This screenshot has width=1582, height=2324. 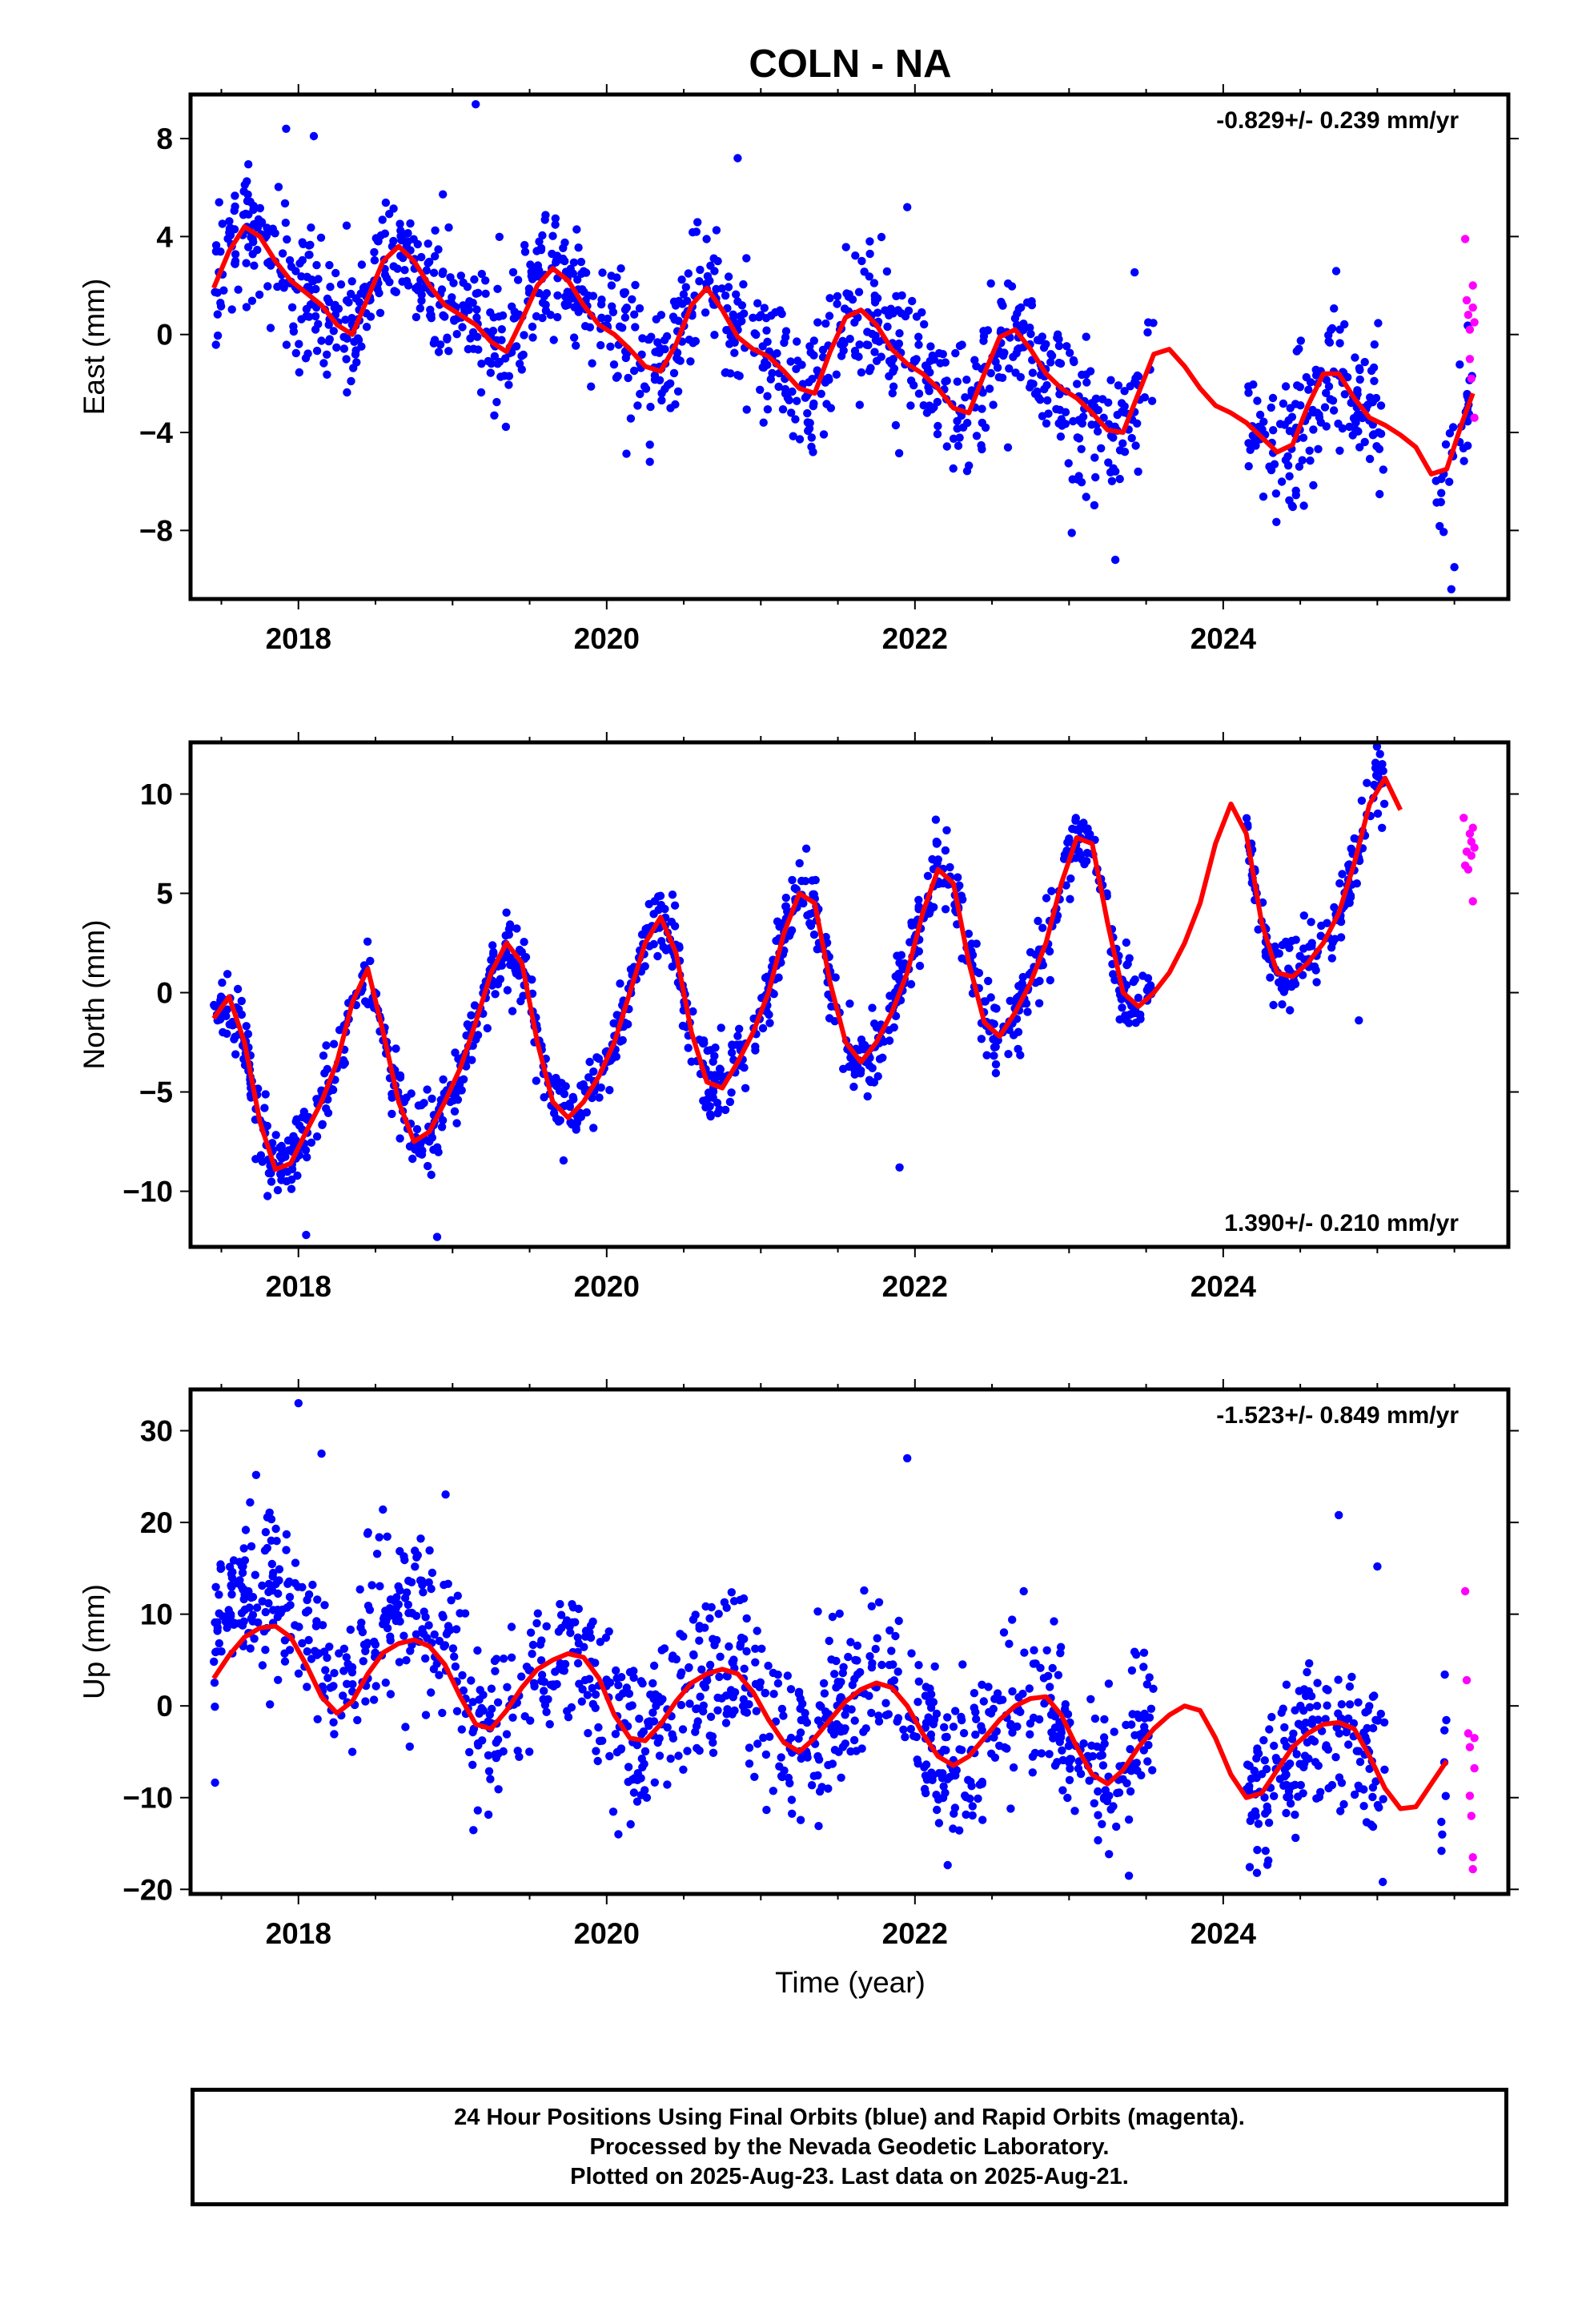 What do you see at coordinates (147, 1798) in the screenshot?
I see `y-tick-label: −10` at bounding box center [147, 1798].